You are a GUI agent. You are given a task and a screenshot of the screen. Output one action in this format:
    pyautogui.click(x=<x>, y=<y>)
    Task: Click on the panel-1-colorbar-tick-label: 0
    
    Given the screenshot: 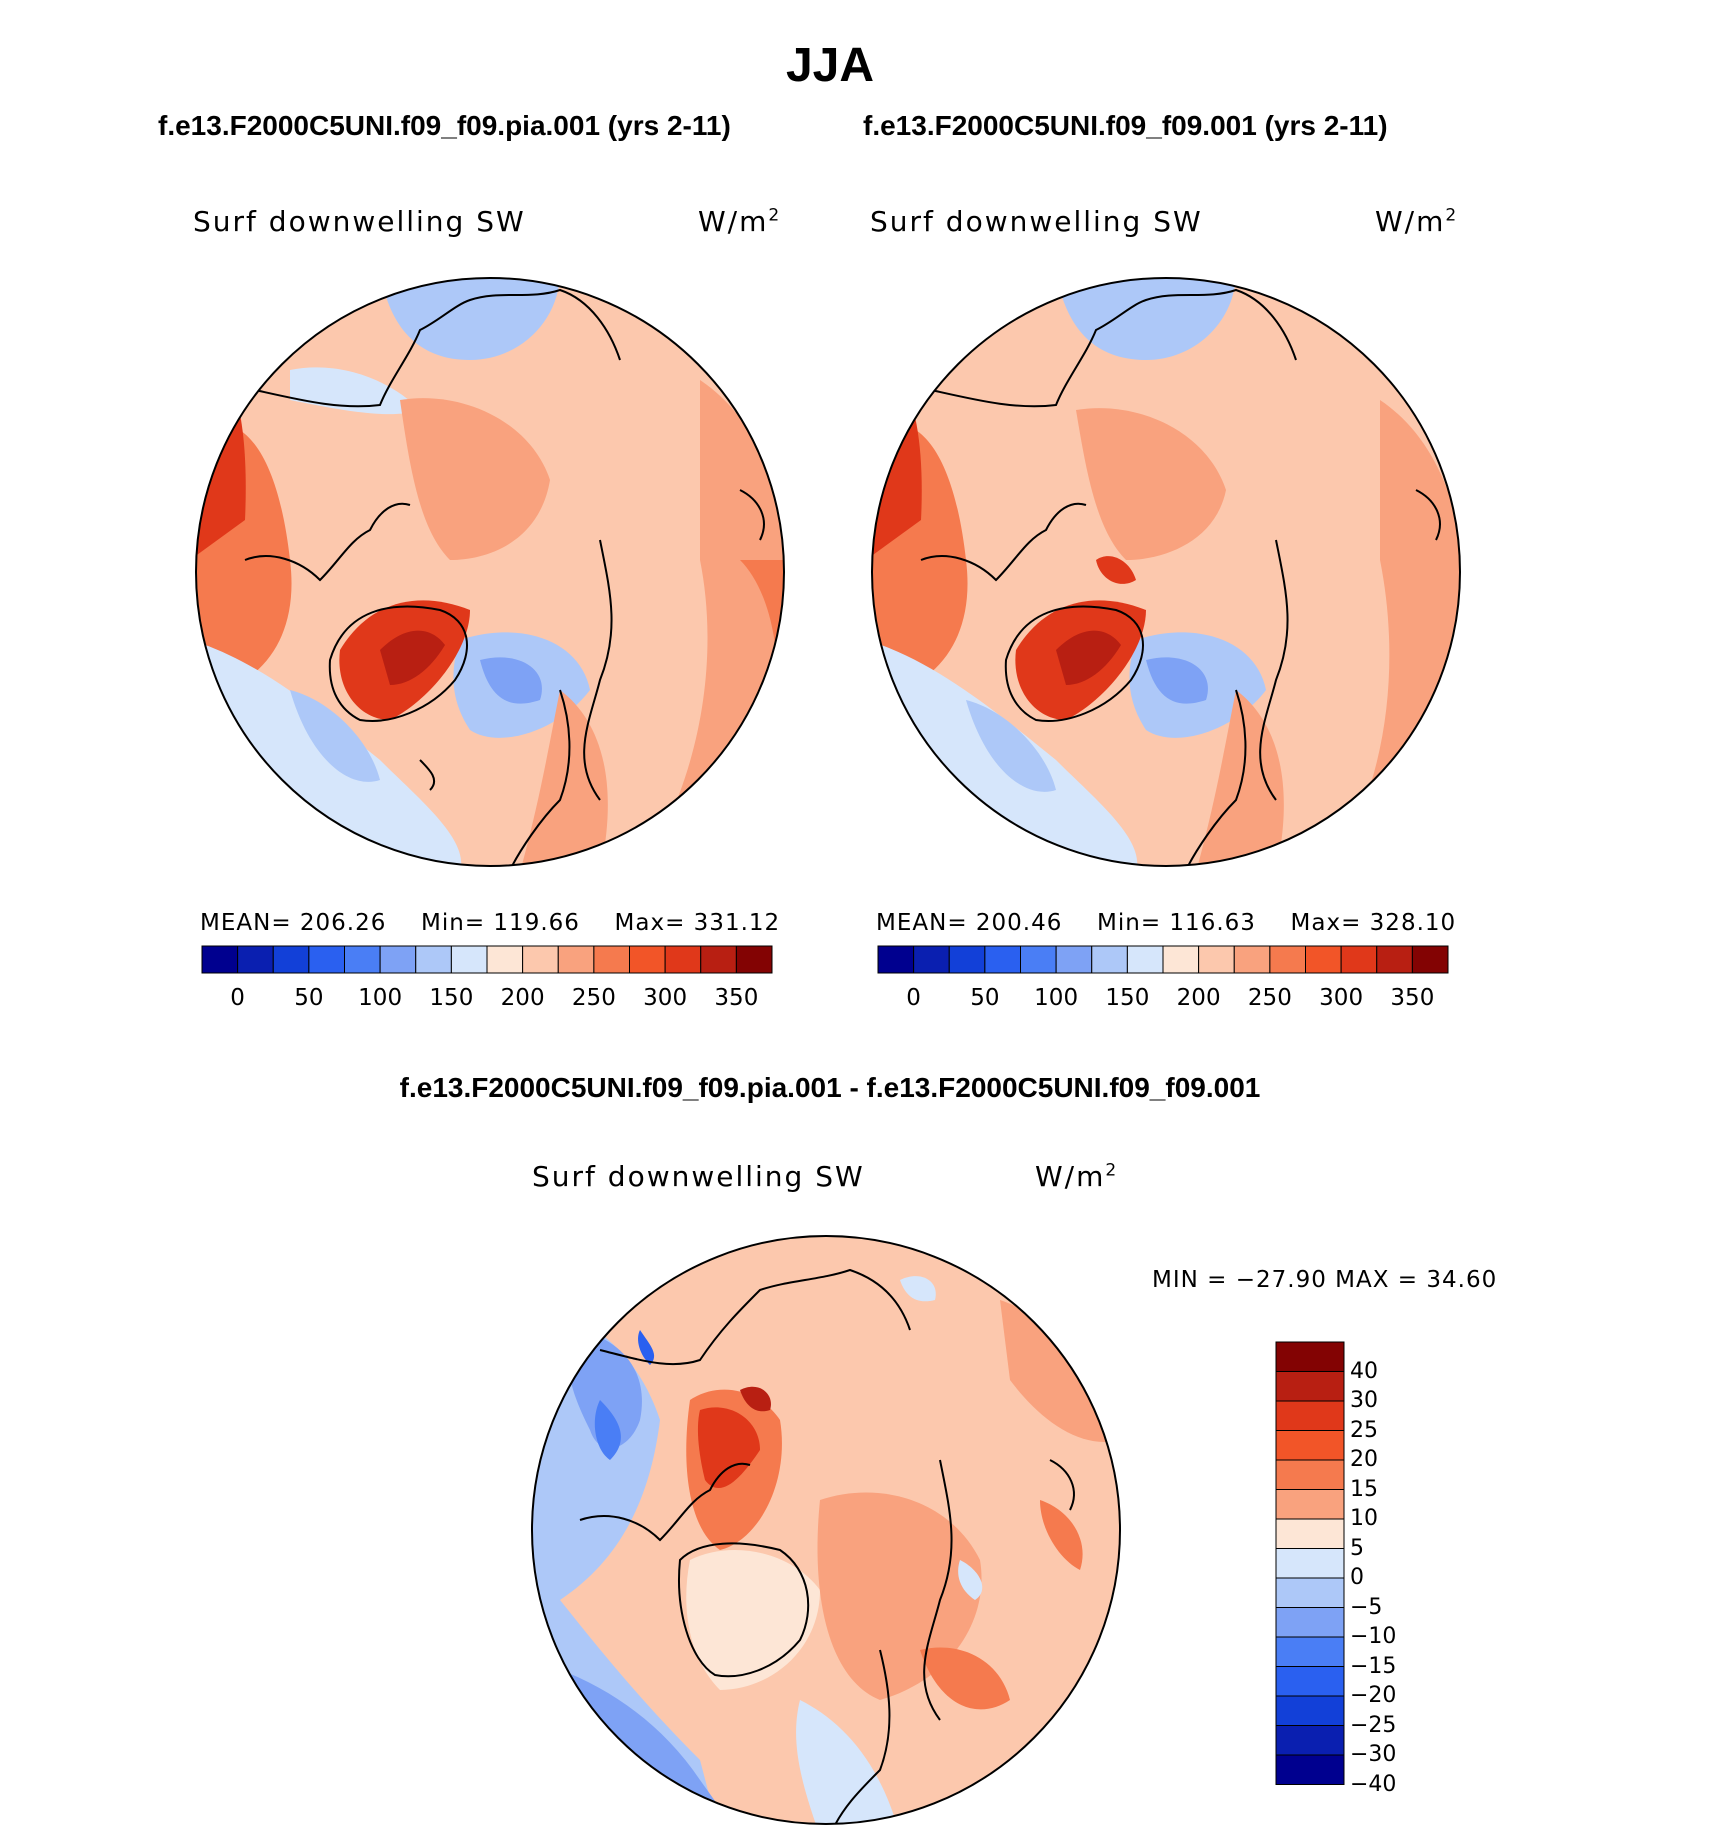 What is the action you would take?
    pyautogui.click(x=237, y=998)
    